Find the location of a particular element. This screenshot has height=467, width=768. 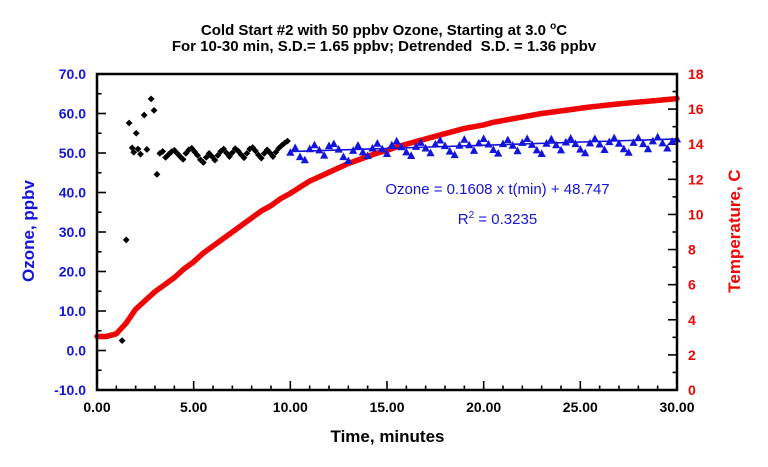

regression-equation: Ozone = 0.1608 x t(min) + 48.747 is located at coordinates (497, 189).